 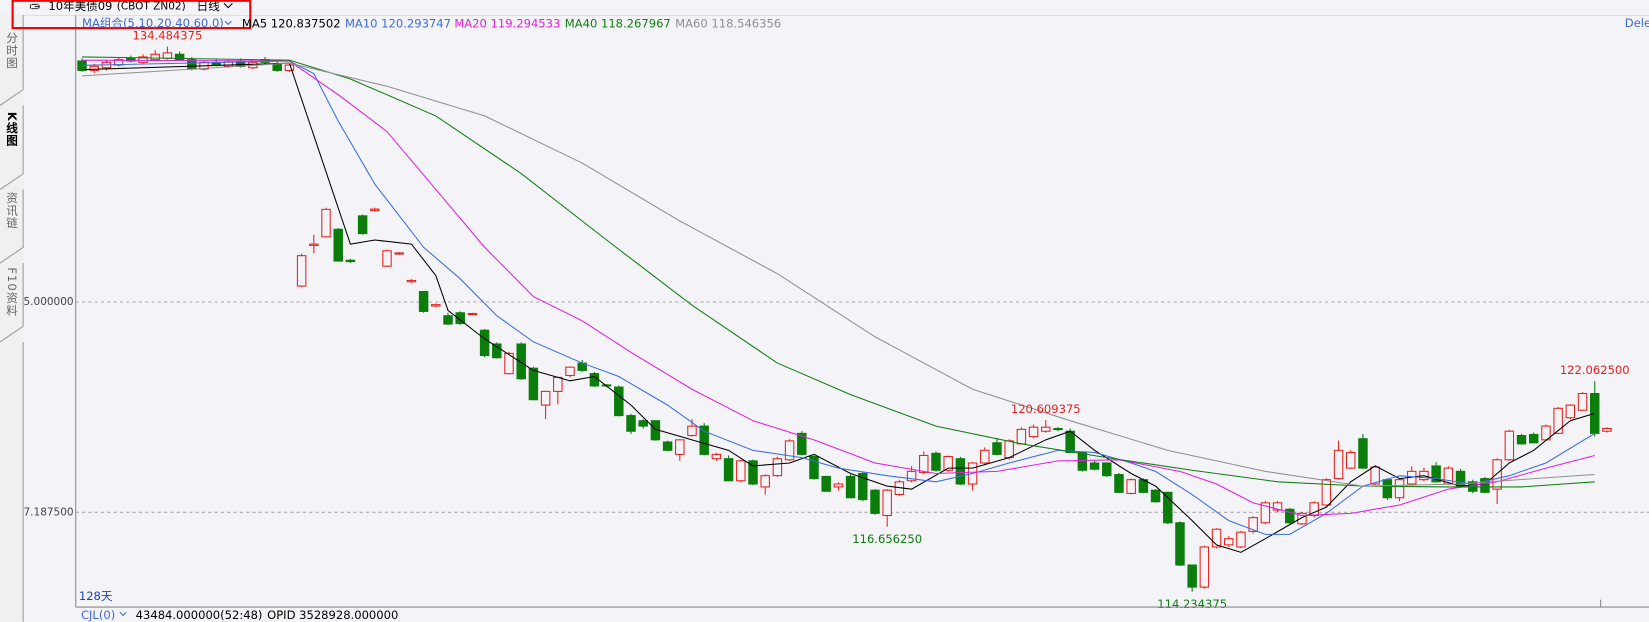 I want to click on extreme-label: 116.656250, so click(x=887, y=539).